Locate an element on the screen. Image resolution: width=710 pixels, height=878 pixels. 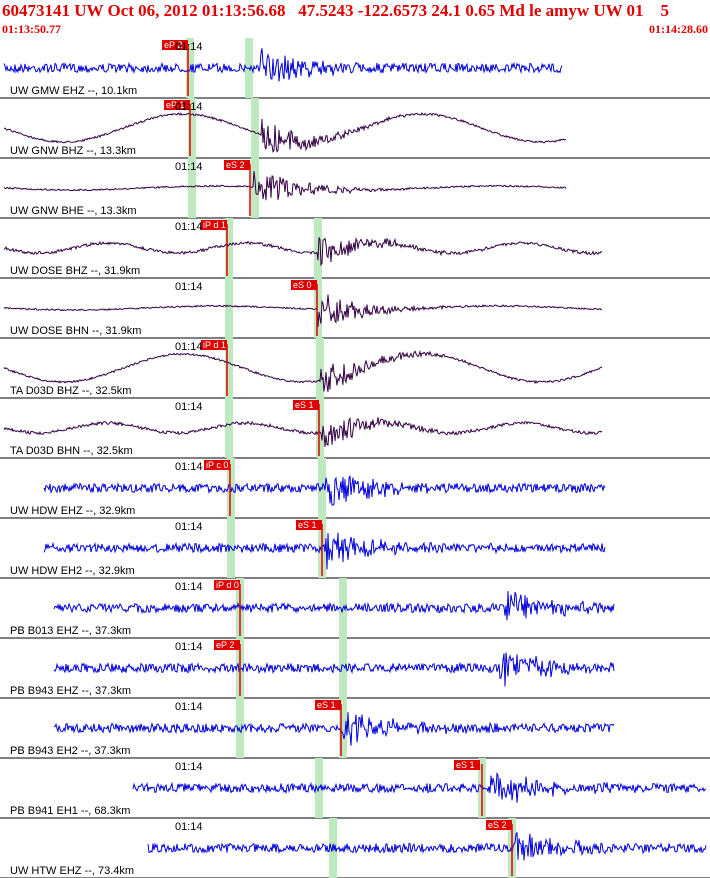
channel-label: PB B943 EHZ --, 37.3km is located at coordinates (70, 691).